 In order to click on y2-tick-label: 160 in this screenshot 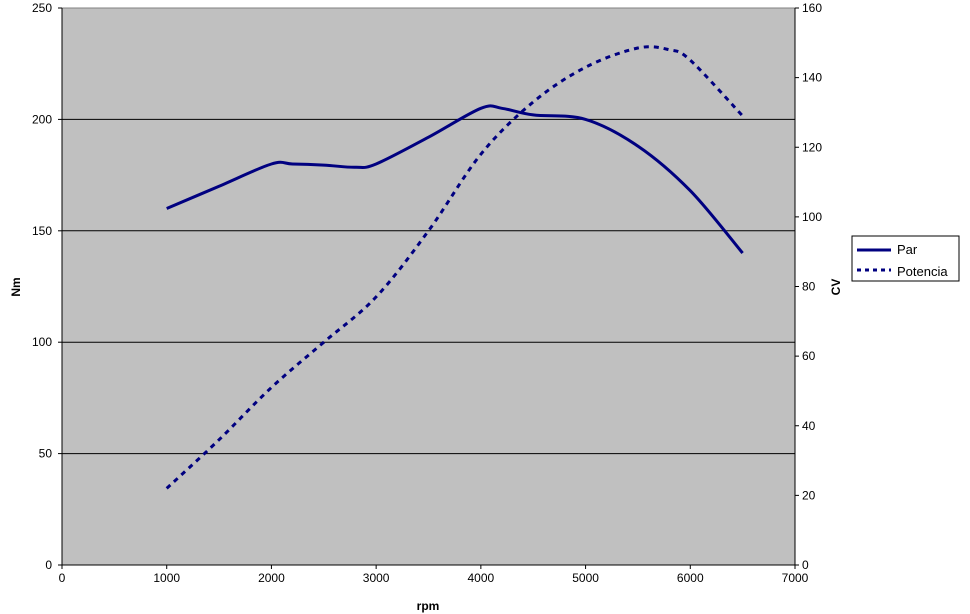, I will do `click(812, 8)`.